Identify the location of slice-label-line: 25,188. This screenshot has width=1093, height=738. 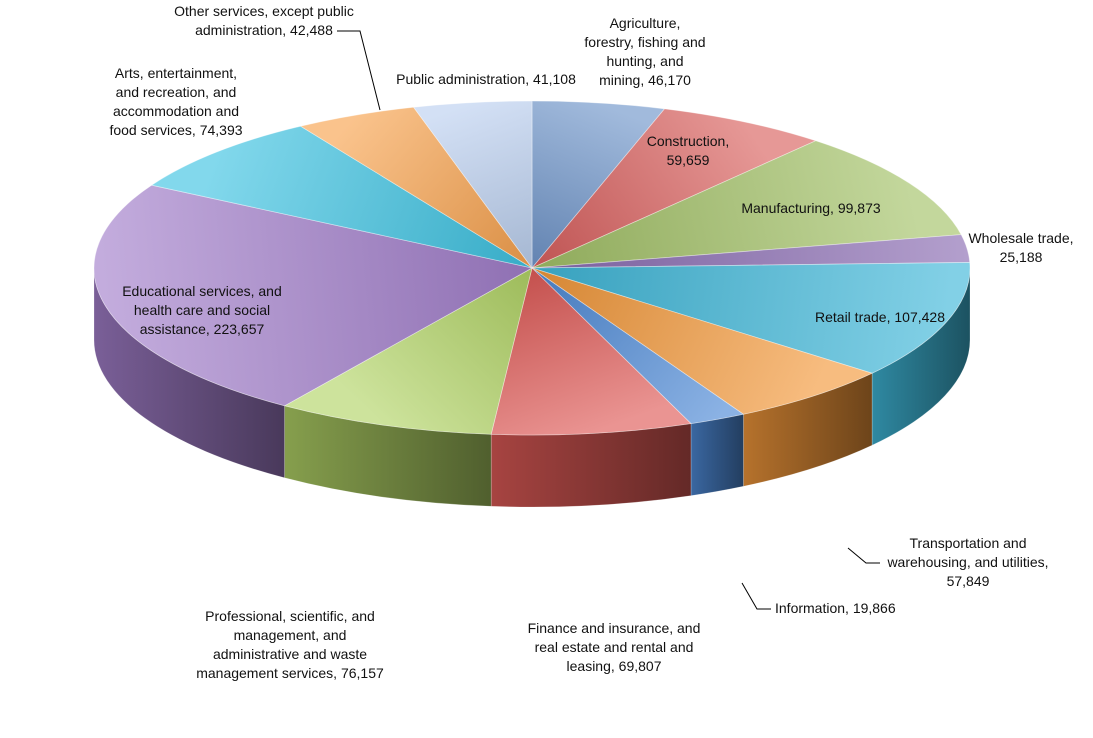
(1021, 257).